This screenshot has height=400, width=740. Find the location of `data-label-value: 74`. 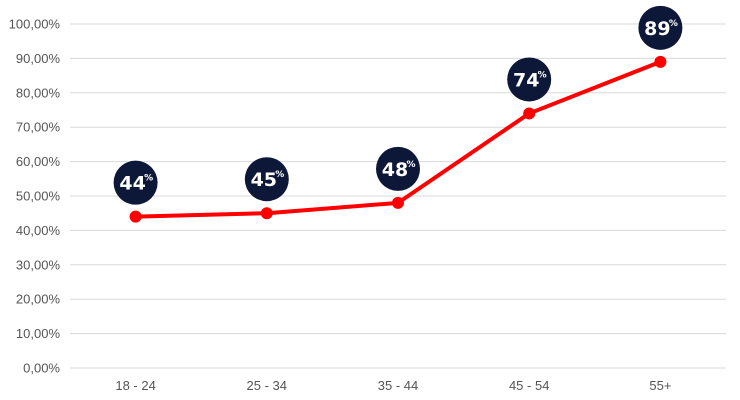

data-label-value: 74 is located at coordinates (526, 80).